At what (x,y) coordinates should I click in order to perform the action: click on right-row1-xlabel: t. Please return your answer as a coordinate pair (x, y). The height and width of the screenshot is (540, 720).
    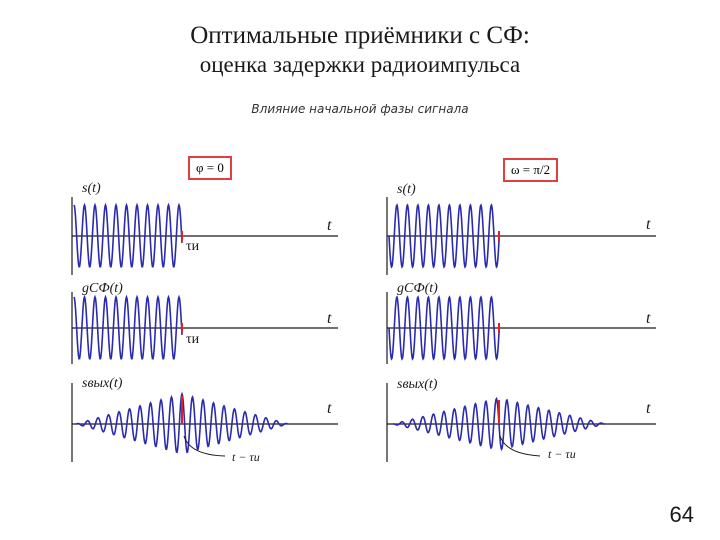
    Looking at the image, I should click on (648, 224).